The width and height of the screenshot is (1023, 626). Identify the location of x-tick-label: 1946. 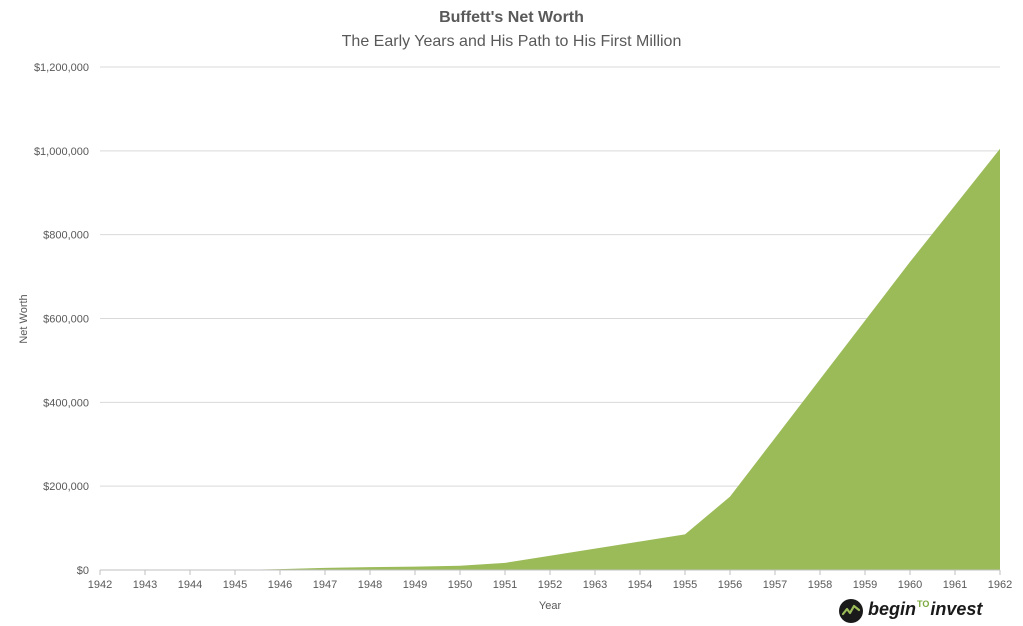
(280, 585).